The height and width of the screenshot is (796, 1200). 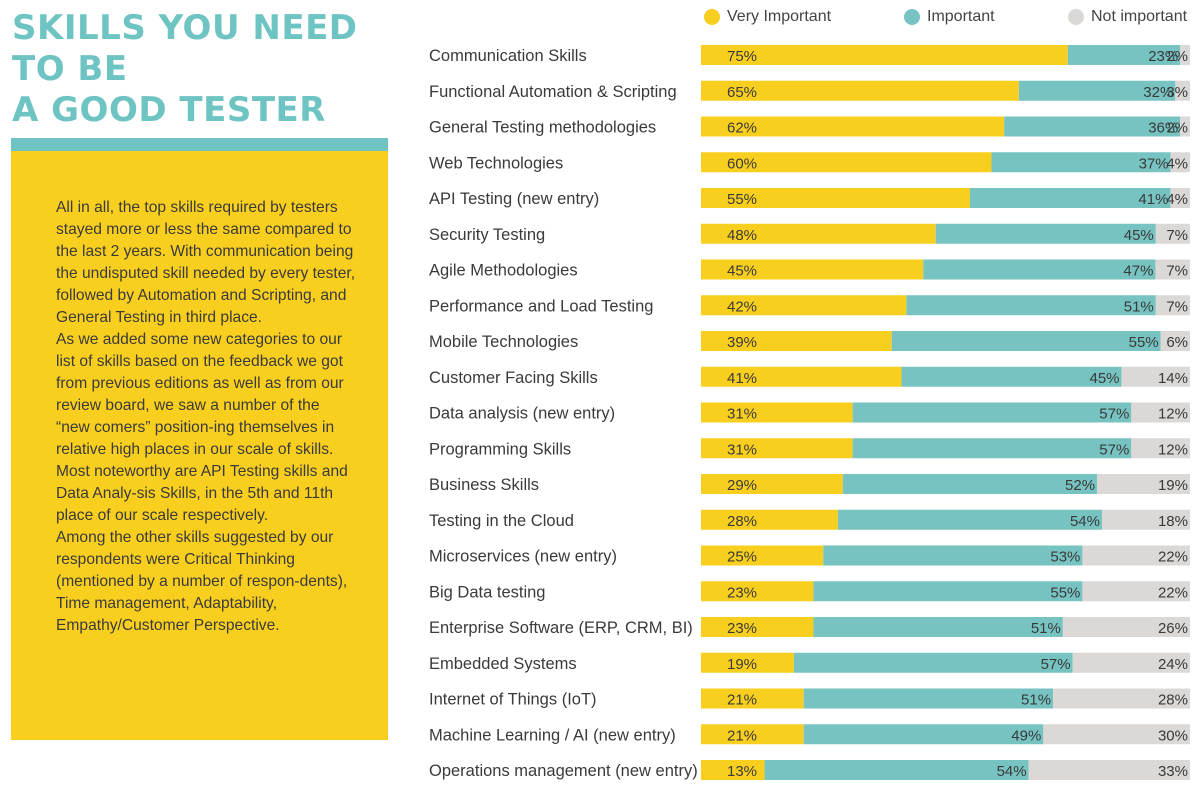 I want to click on legend-important: Important, so click(x=949, y=17).